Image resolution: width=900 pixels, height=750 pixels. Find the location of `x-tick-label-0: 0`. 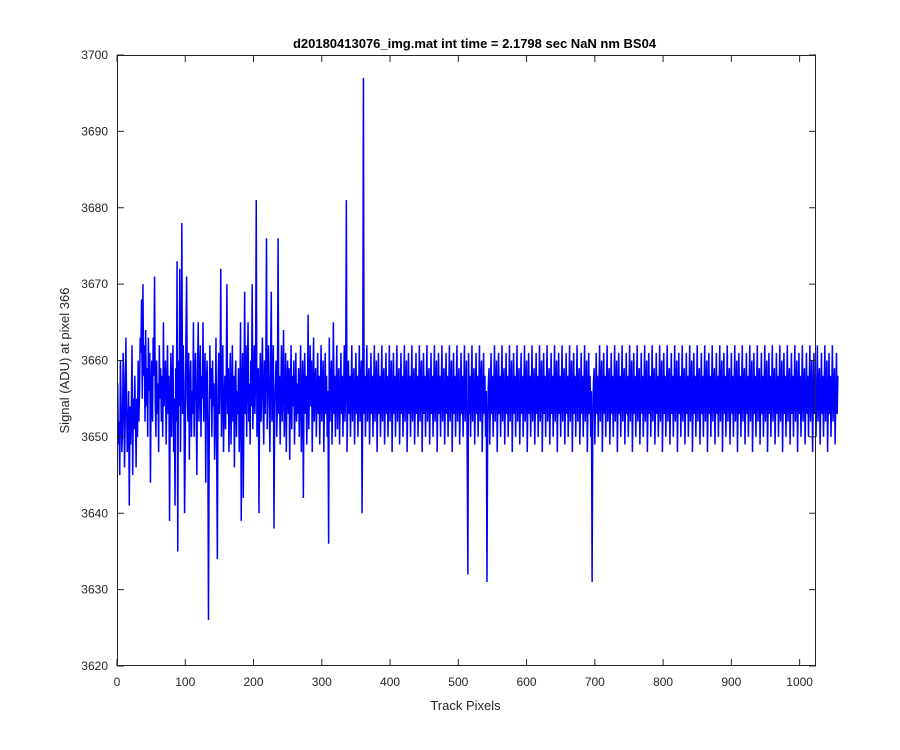

x-tick-label-0: 0 is located at coordinates (117, 682).